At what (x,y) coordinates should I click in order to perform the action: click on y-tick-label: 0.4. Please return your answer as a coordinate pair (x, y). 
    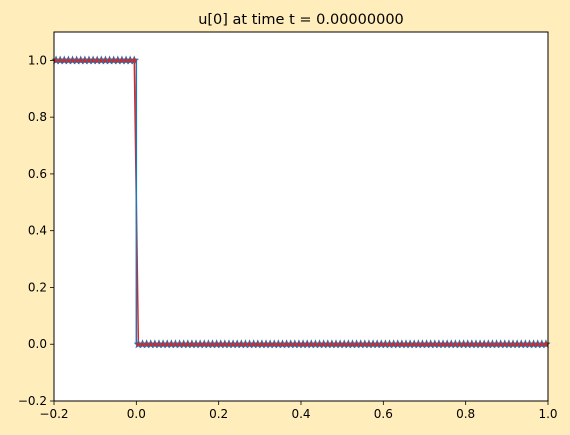
    Looking at the image, I should click on (37, 231).